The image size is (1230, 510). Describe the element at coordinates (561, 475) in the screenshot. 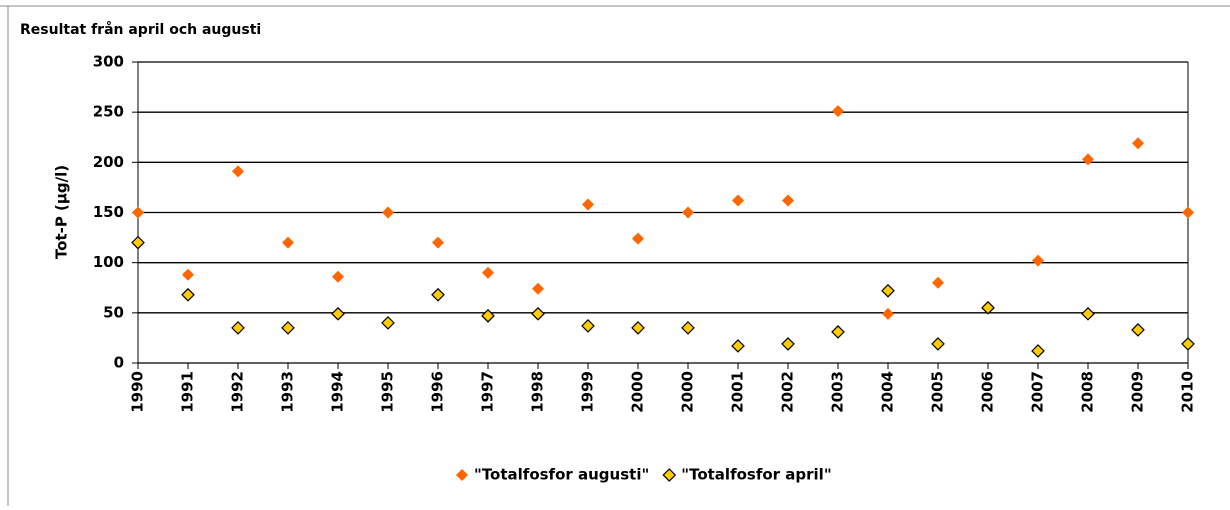

I see `legend-label: "Totalfosfor augusti"` at that location.